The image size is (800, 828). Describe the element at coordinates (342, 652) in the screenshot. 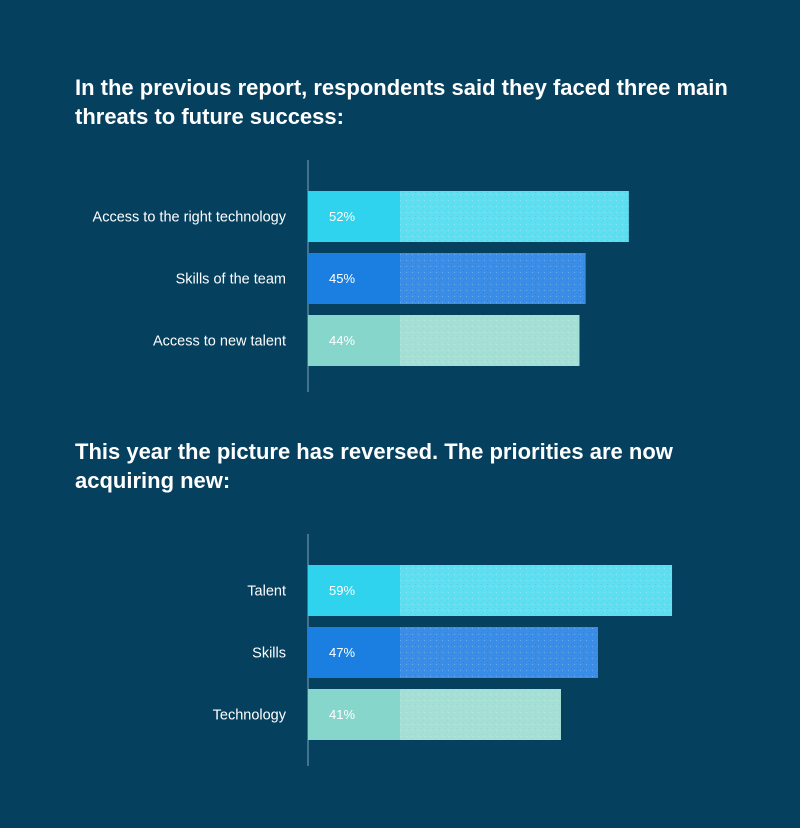

I see `chart-2-value-label-2: 47%` at that location.